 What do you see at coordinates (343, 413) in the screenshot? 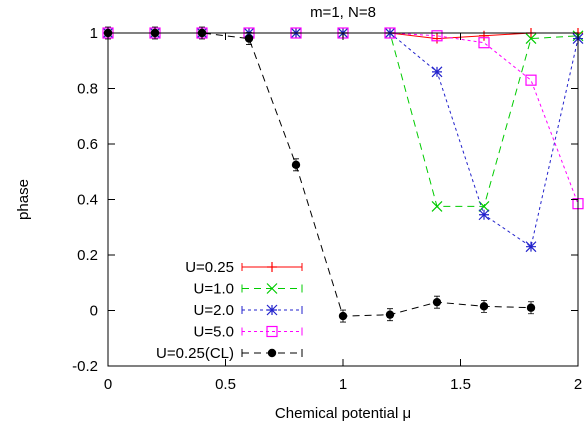
I see `x-axis-label: Chemical potential μ` at bounding box center [343, 413].